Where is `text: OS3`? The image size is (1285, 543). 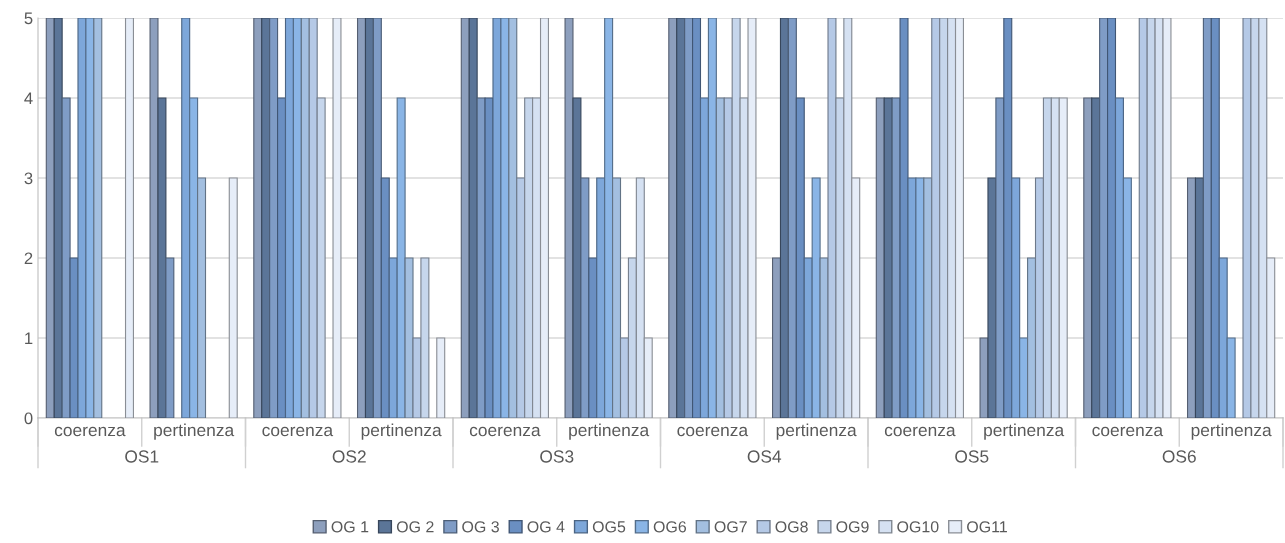
text: OS3 is located at coordinates (557, 456).